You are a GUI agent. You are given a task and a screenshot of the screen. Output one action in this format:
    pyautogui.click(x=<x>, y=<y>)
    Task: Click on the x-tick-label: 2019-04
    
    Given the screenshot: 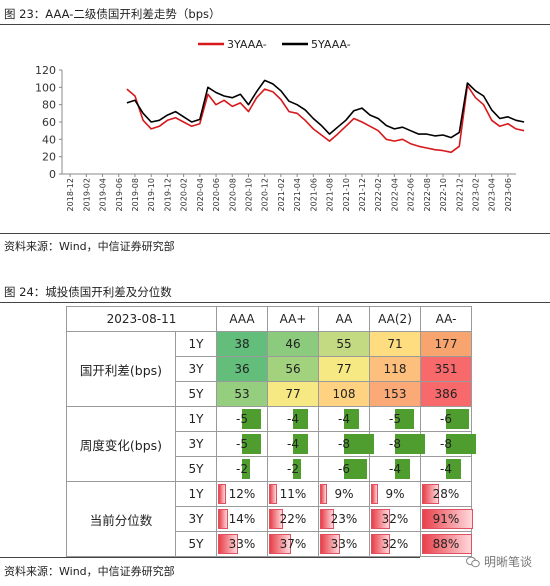 What is the action you would take?
    pyautogui.click(x=103, y=194)
    